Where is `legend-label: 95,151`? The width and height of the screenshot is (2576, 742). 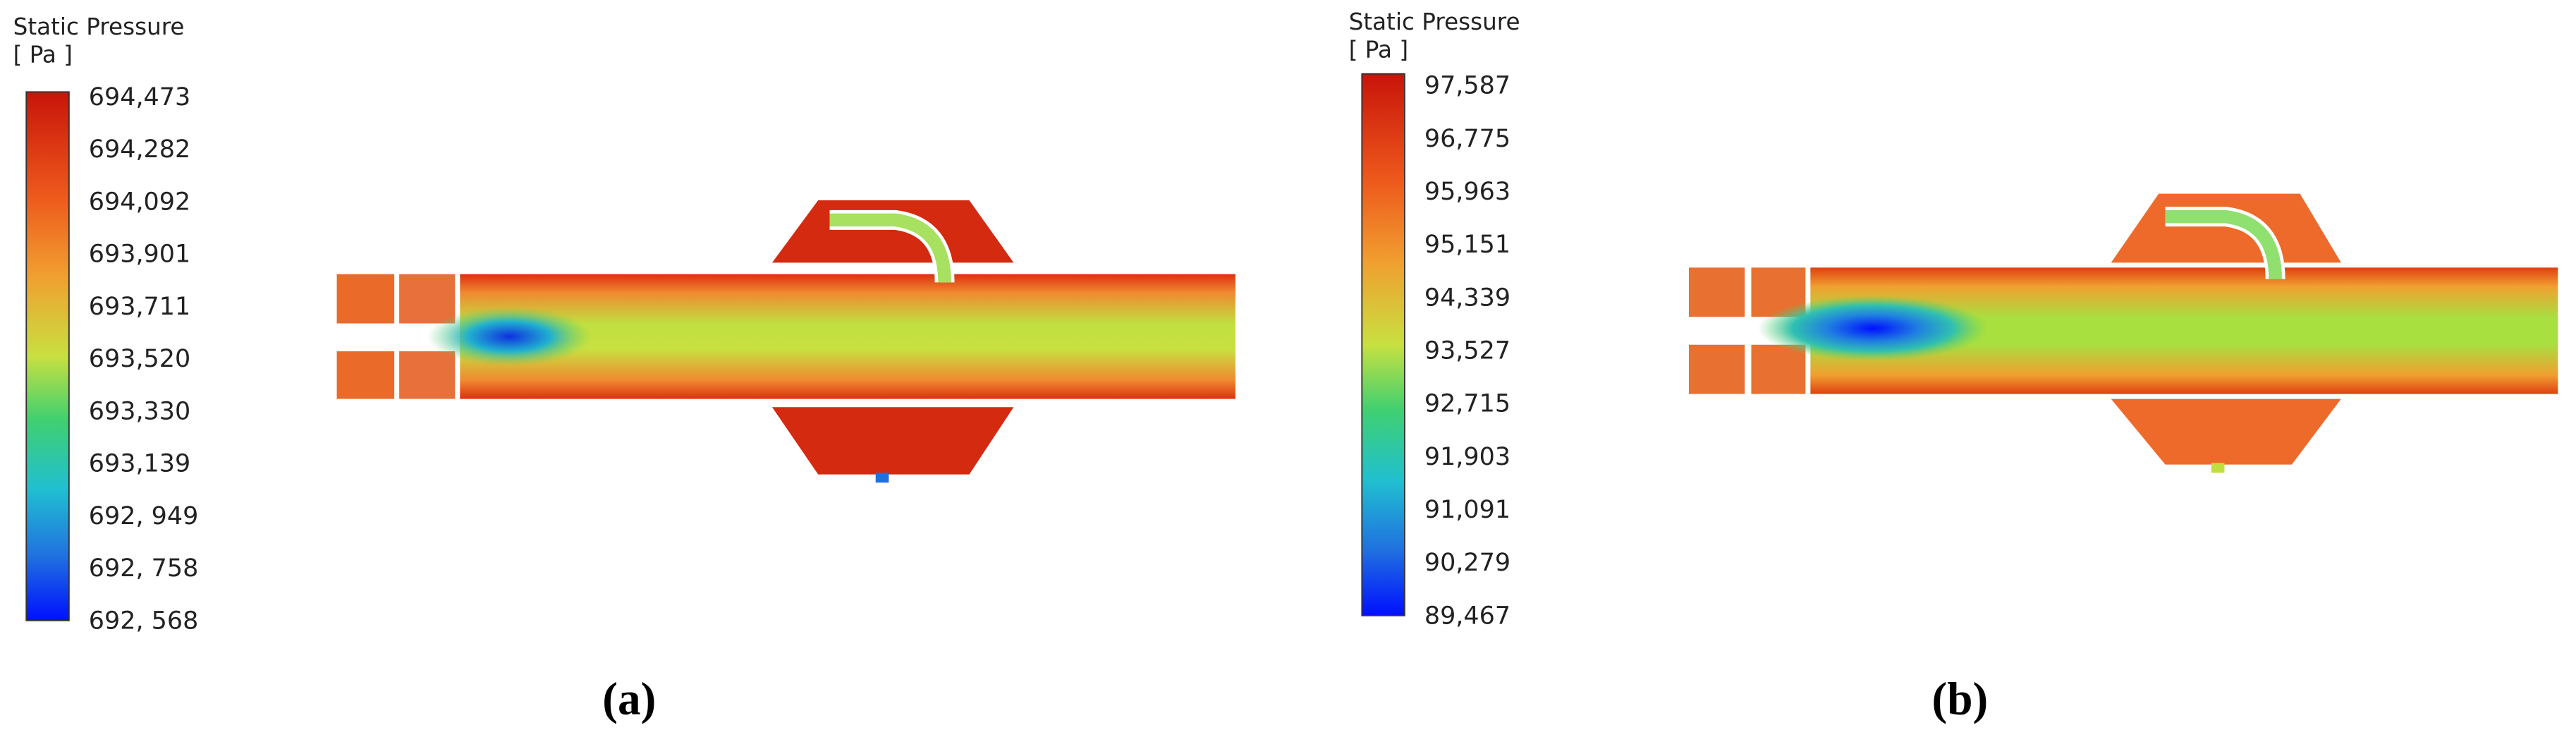
legend-label: 95,151 is located at coordinates (1467, 245).